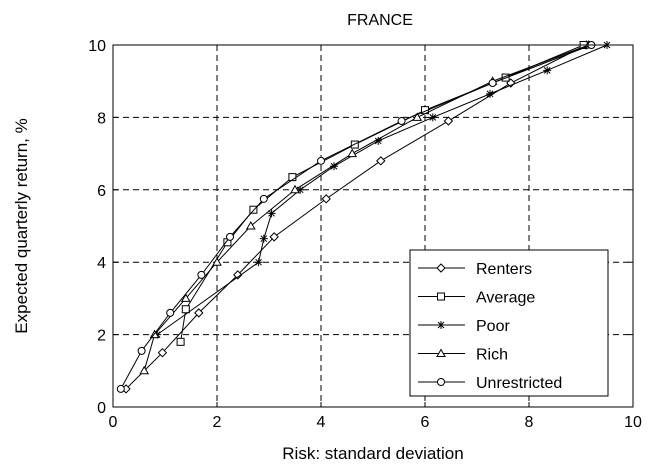  I want to click on legend-label-poor: Poor, so click(493, 326).